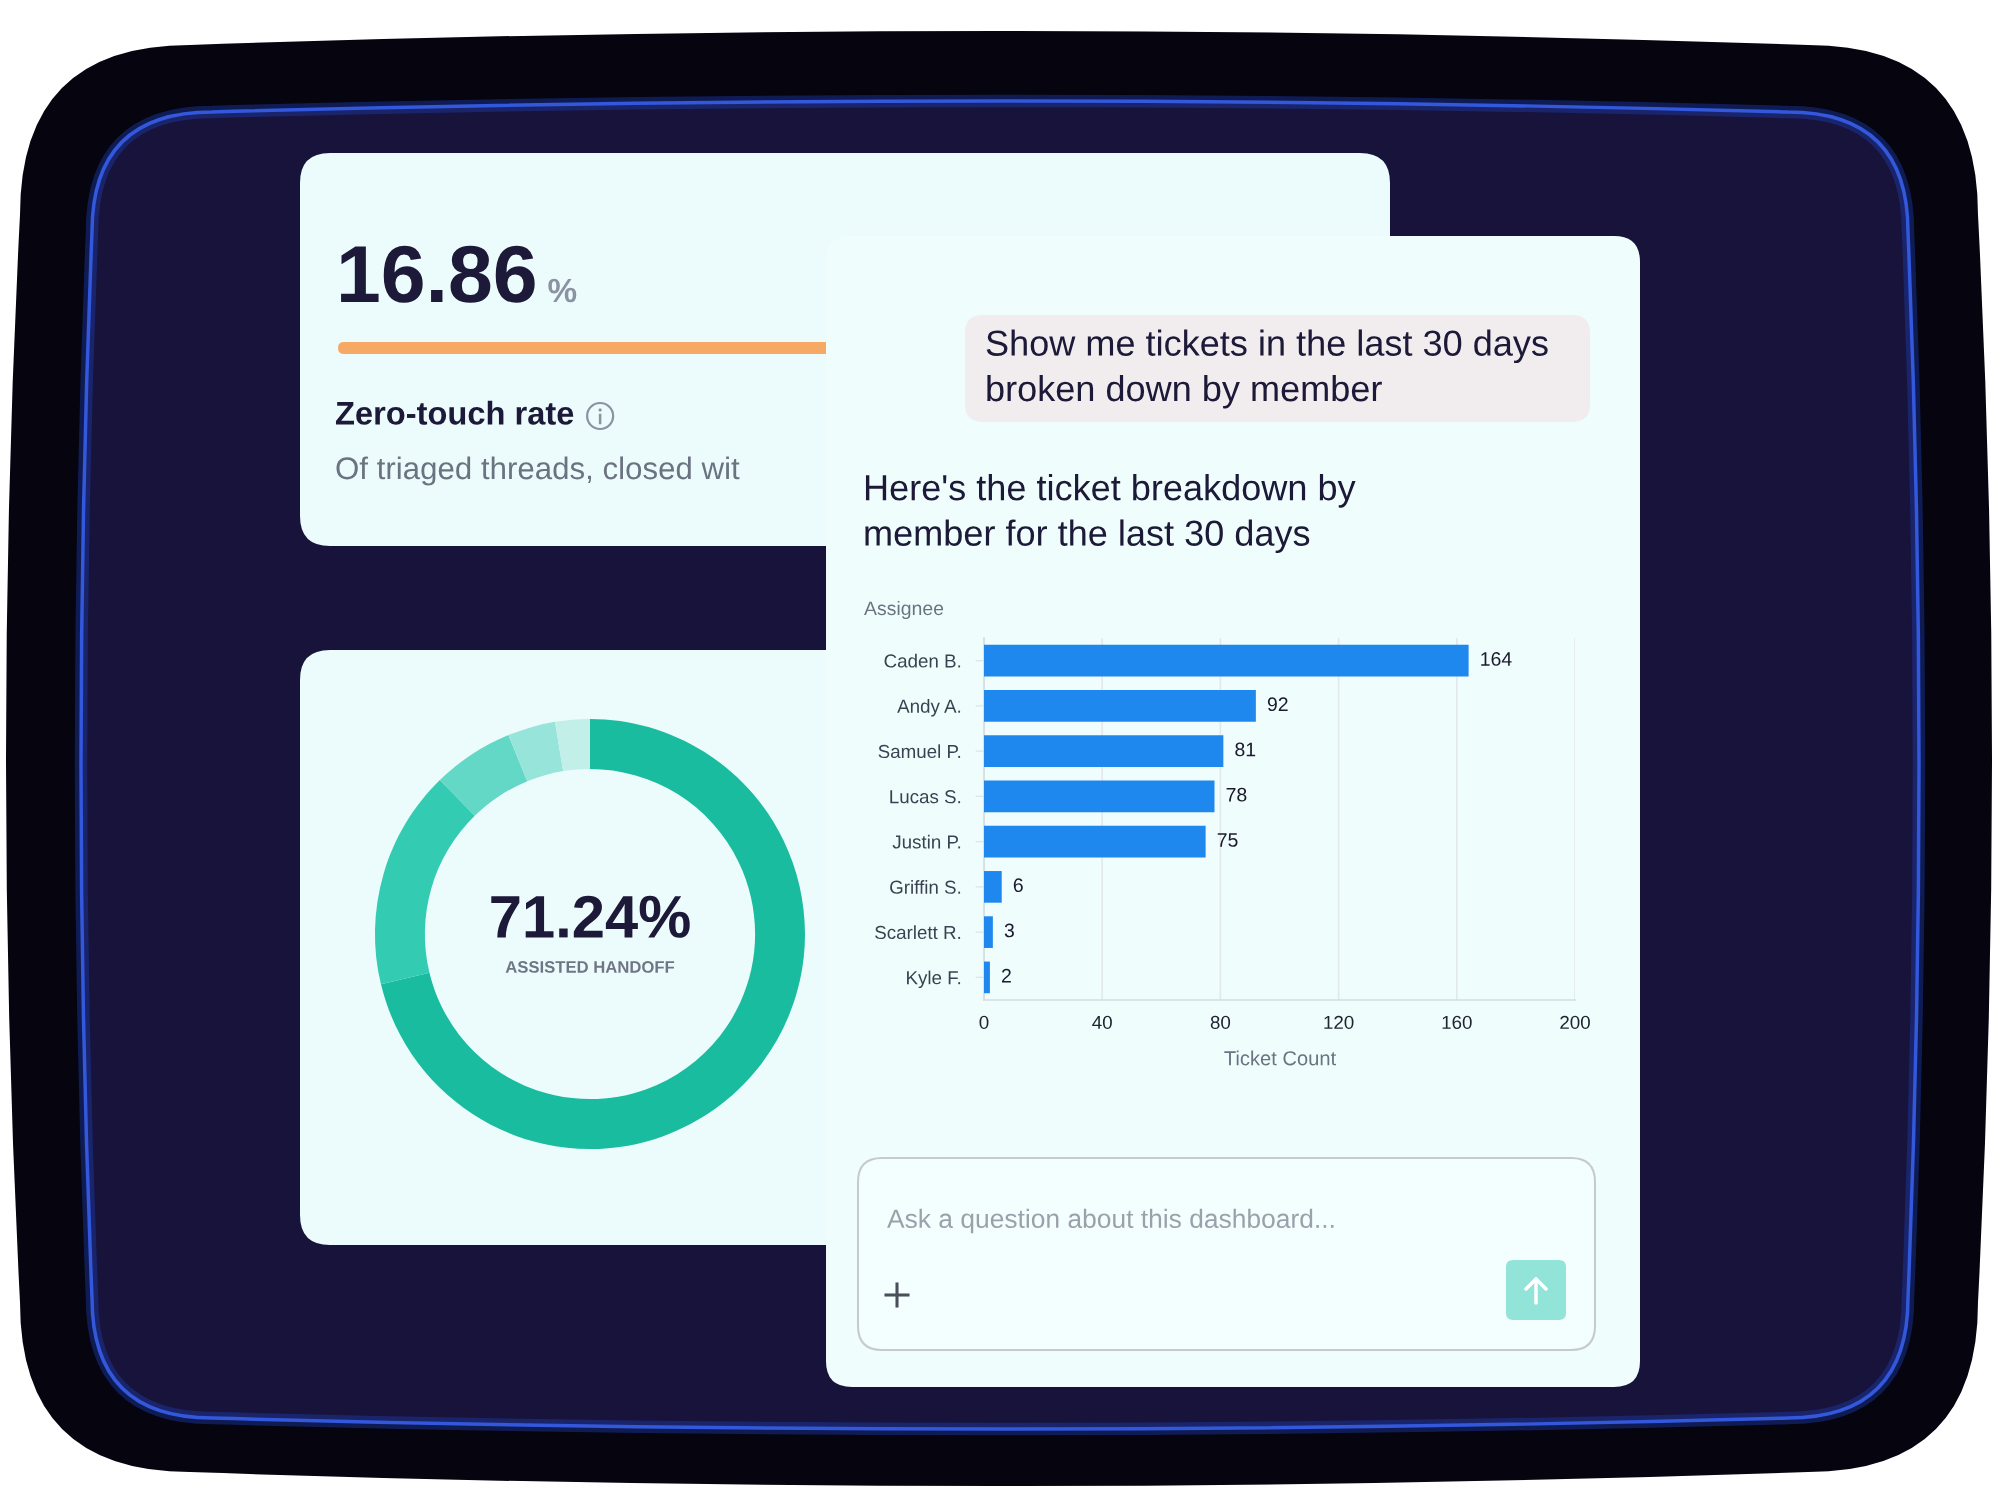 Image resolution: width=2000 pixels, height=1509 pixels. What do you see at coordinates (1496, 659) in the screenshot?
I see `data-label: 164` at bounding box center [1496, 659].